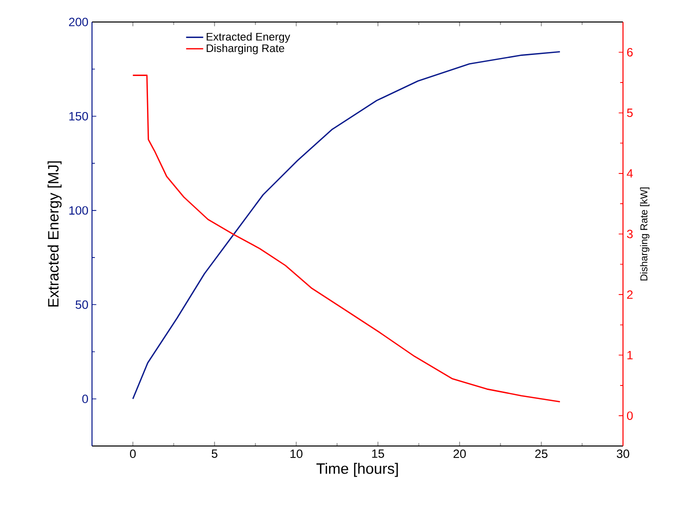  What do you see at coordinates (630, 52) in the screenshot?
I see `y2-tick-label: 6` at bounding box center [630, 52].